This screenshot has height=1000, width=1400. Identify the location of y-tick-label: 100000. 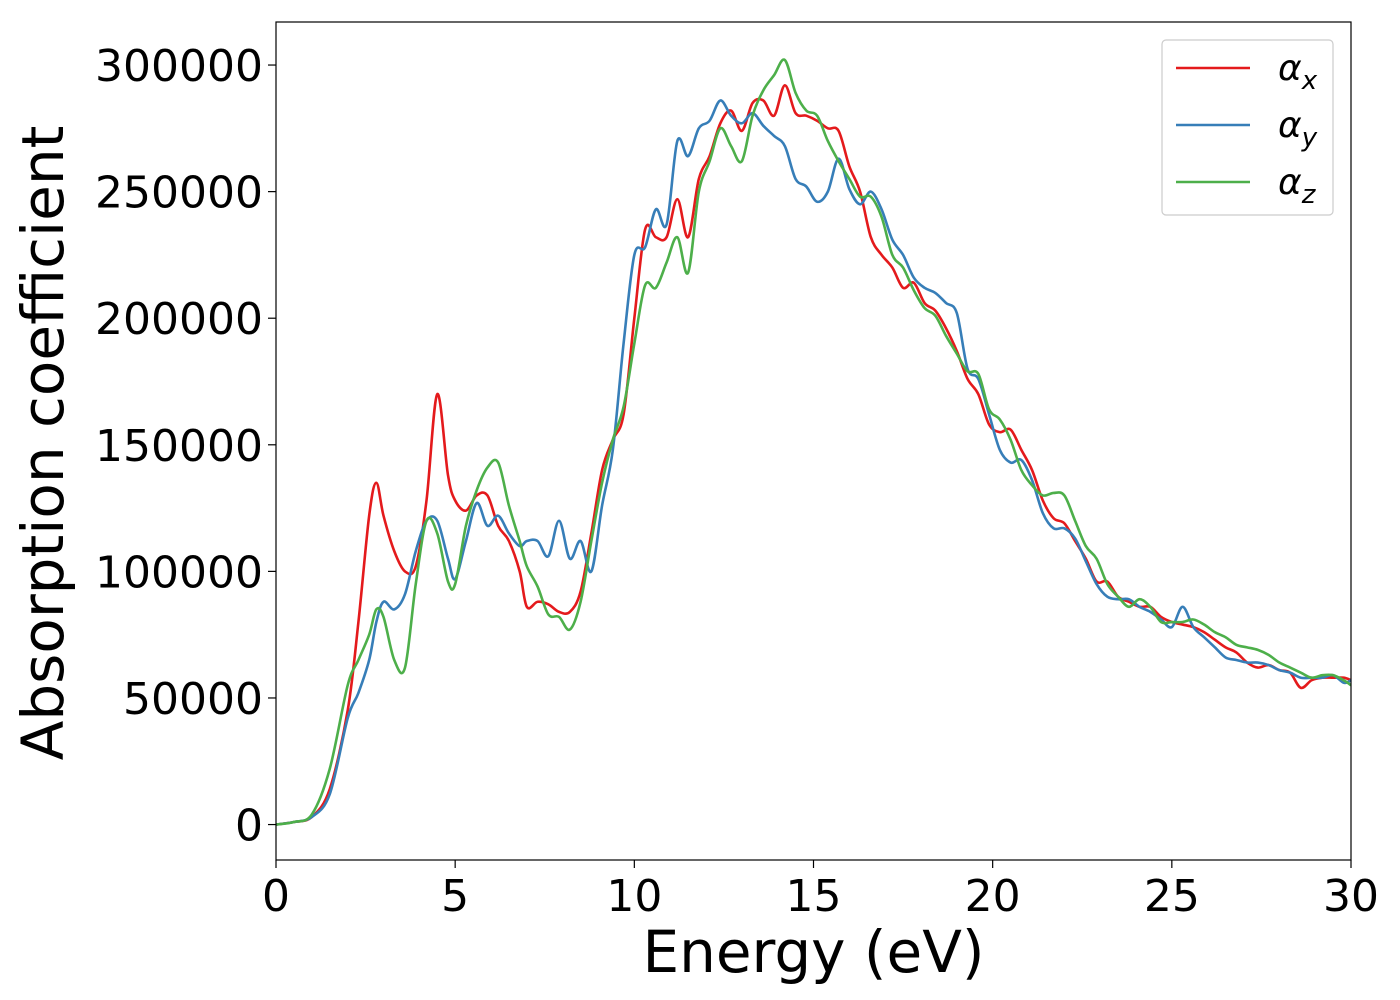
(179, 572).